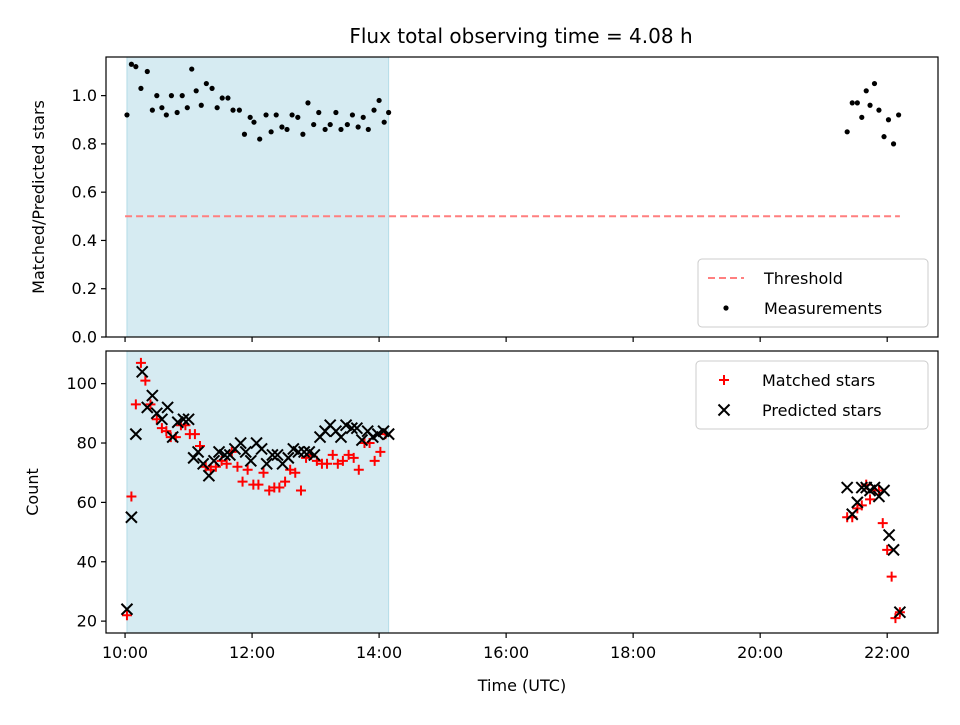 Image resolution: width=960 pixels, height=725 pixels. What do you see at coordinates (252, 652) in the screenshot?
I see `x-tick-label: 12:00` at bounding box center [252, 652].